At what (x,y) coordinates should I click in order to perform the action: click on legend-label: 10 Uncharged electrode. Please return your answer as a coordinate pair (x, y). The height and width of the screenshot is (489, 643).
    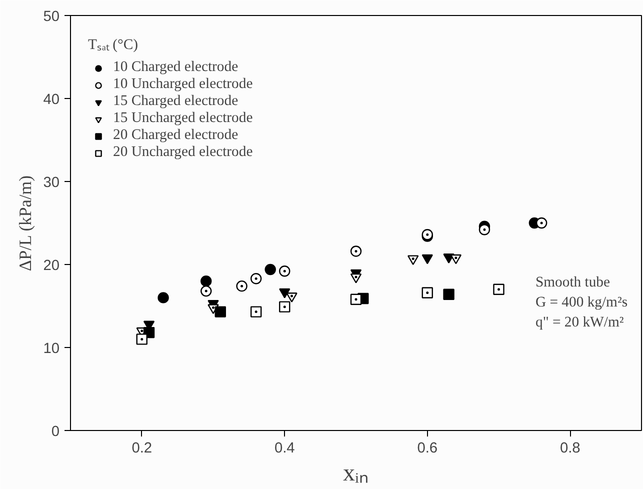
    Looking at the image, I should click on (183, 84).